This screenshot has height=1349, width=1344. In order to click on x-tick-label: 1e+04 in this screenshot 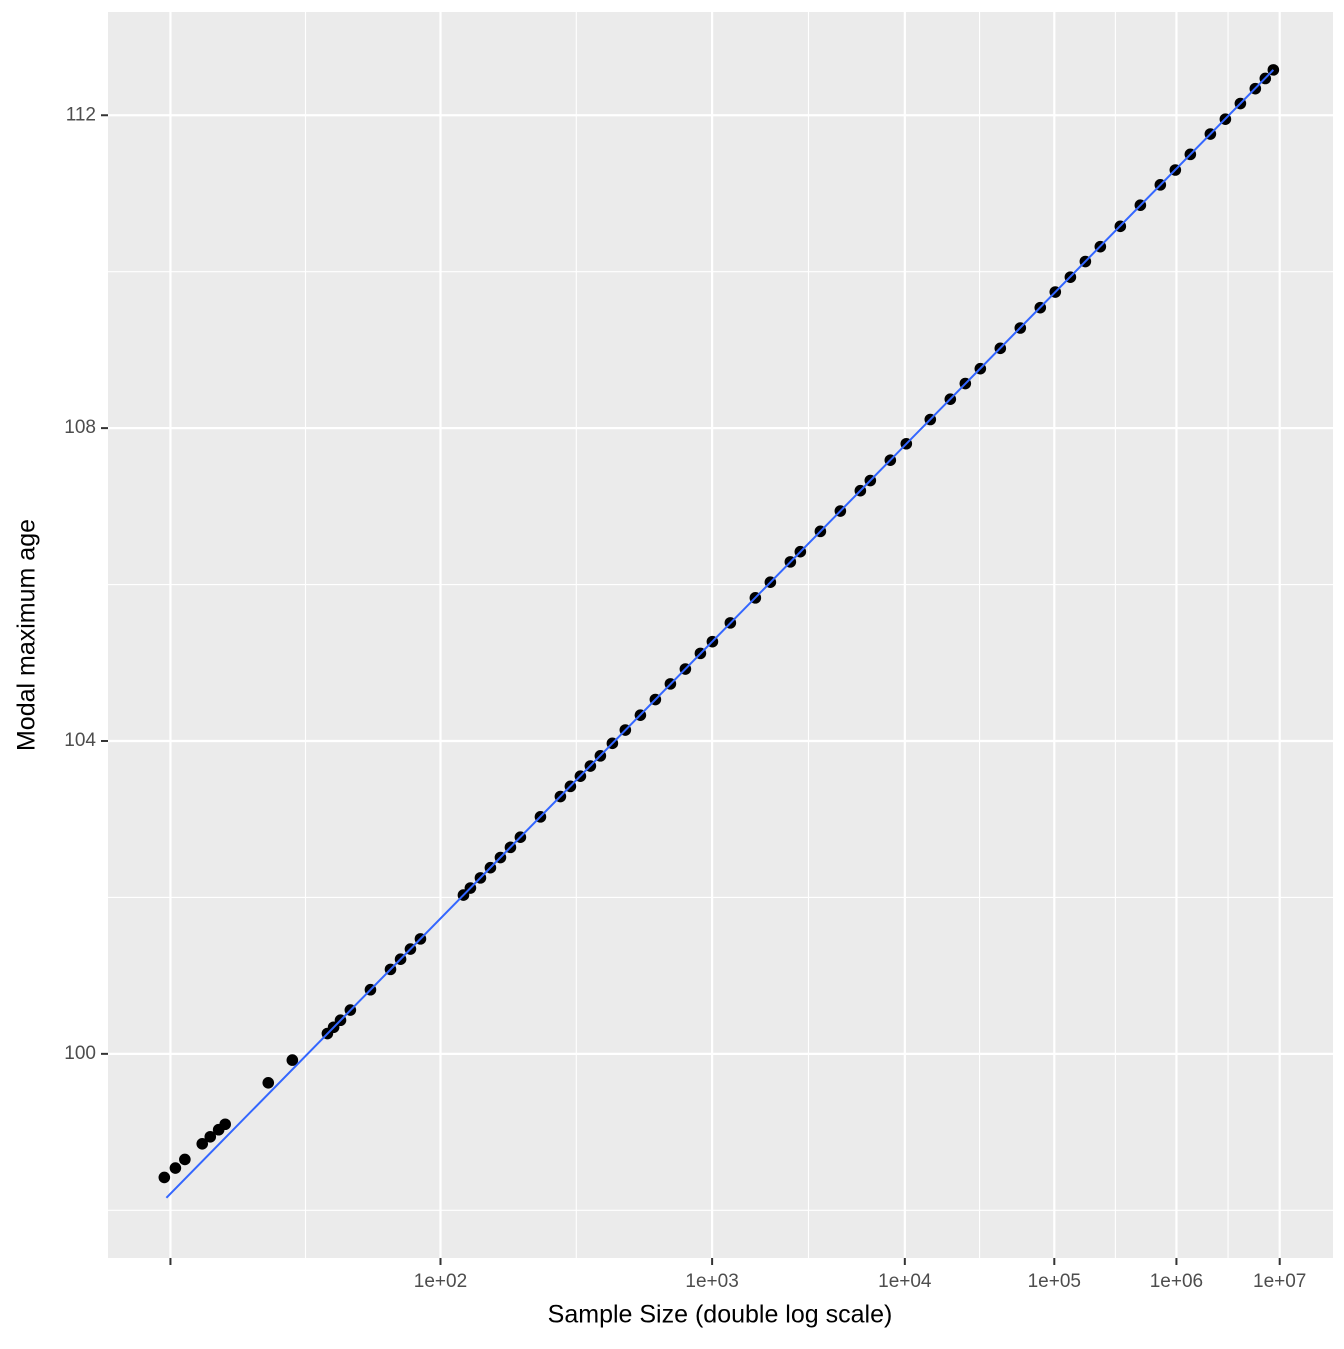, I will do `click(905, 1281)`.